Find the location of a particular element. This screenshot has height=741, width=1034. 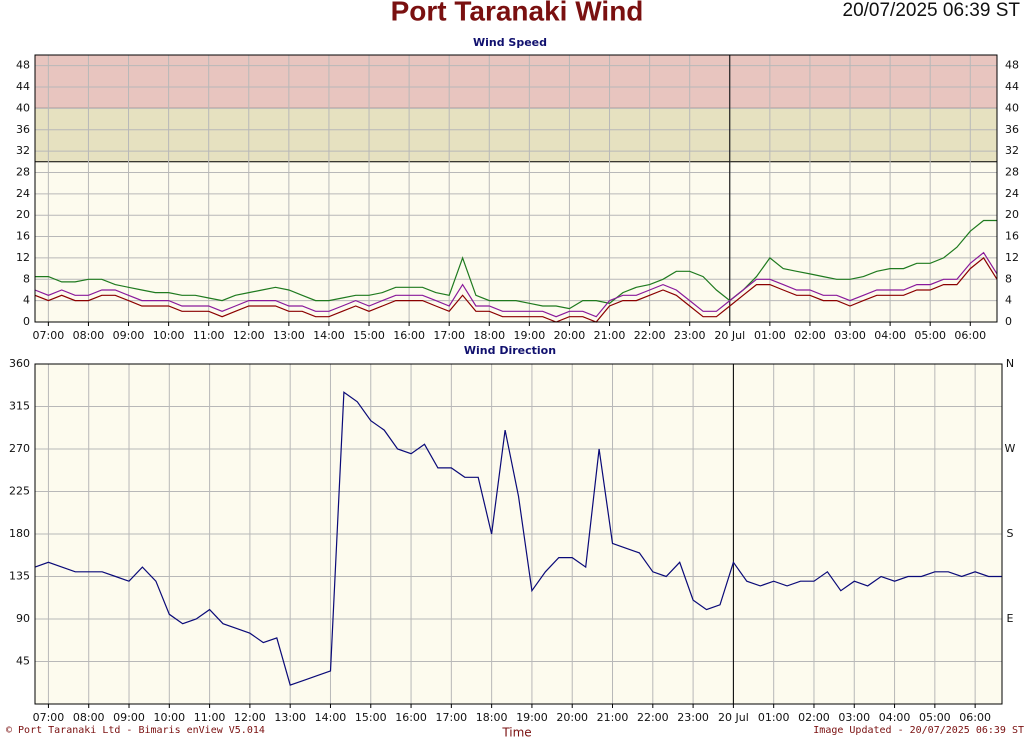

y-tick-label: 40 is located at coordinates (23, 107).